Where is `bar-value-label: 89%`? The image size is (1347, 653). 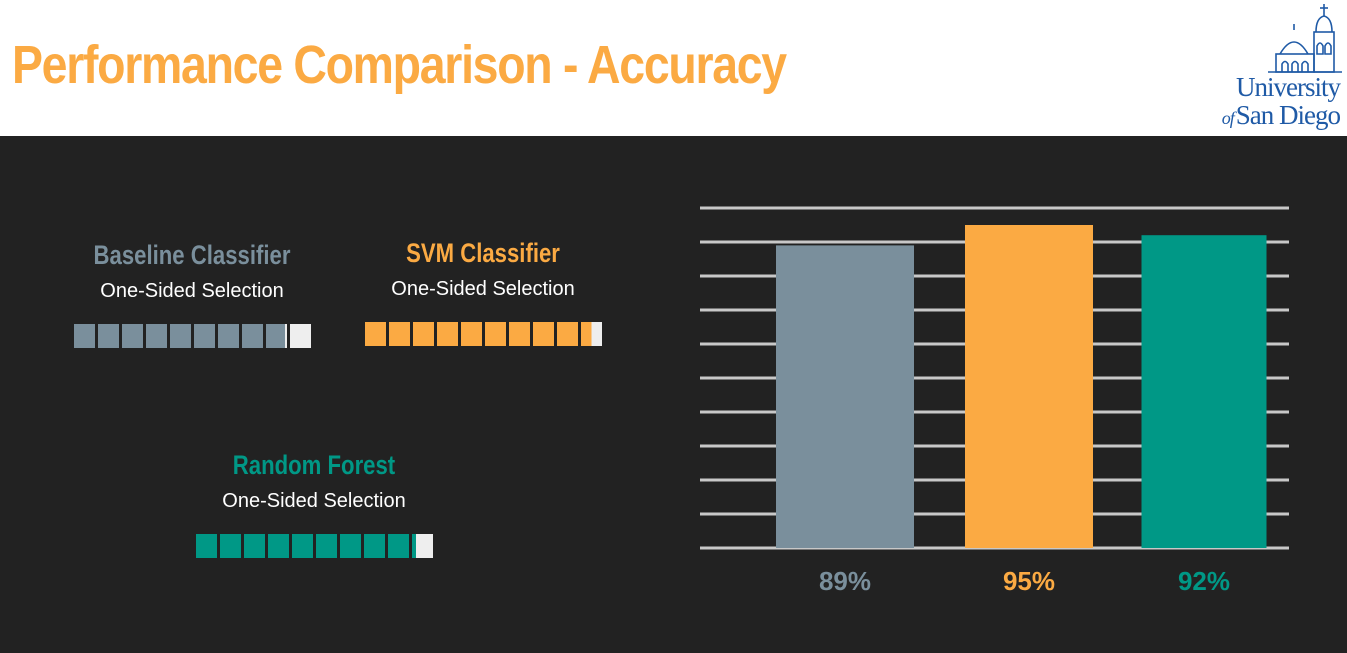 bar-value-label: 89% is located at coordinates (845, 581).